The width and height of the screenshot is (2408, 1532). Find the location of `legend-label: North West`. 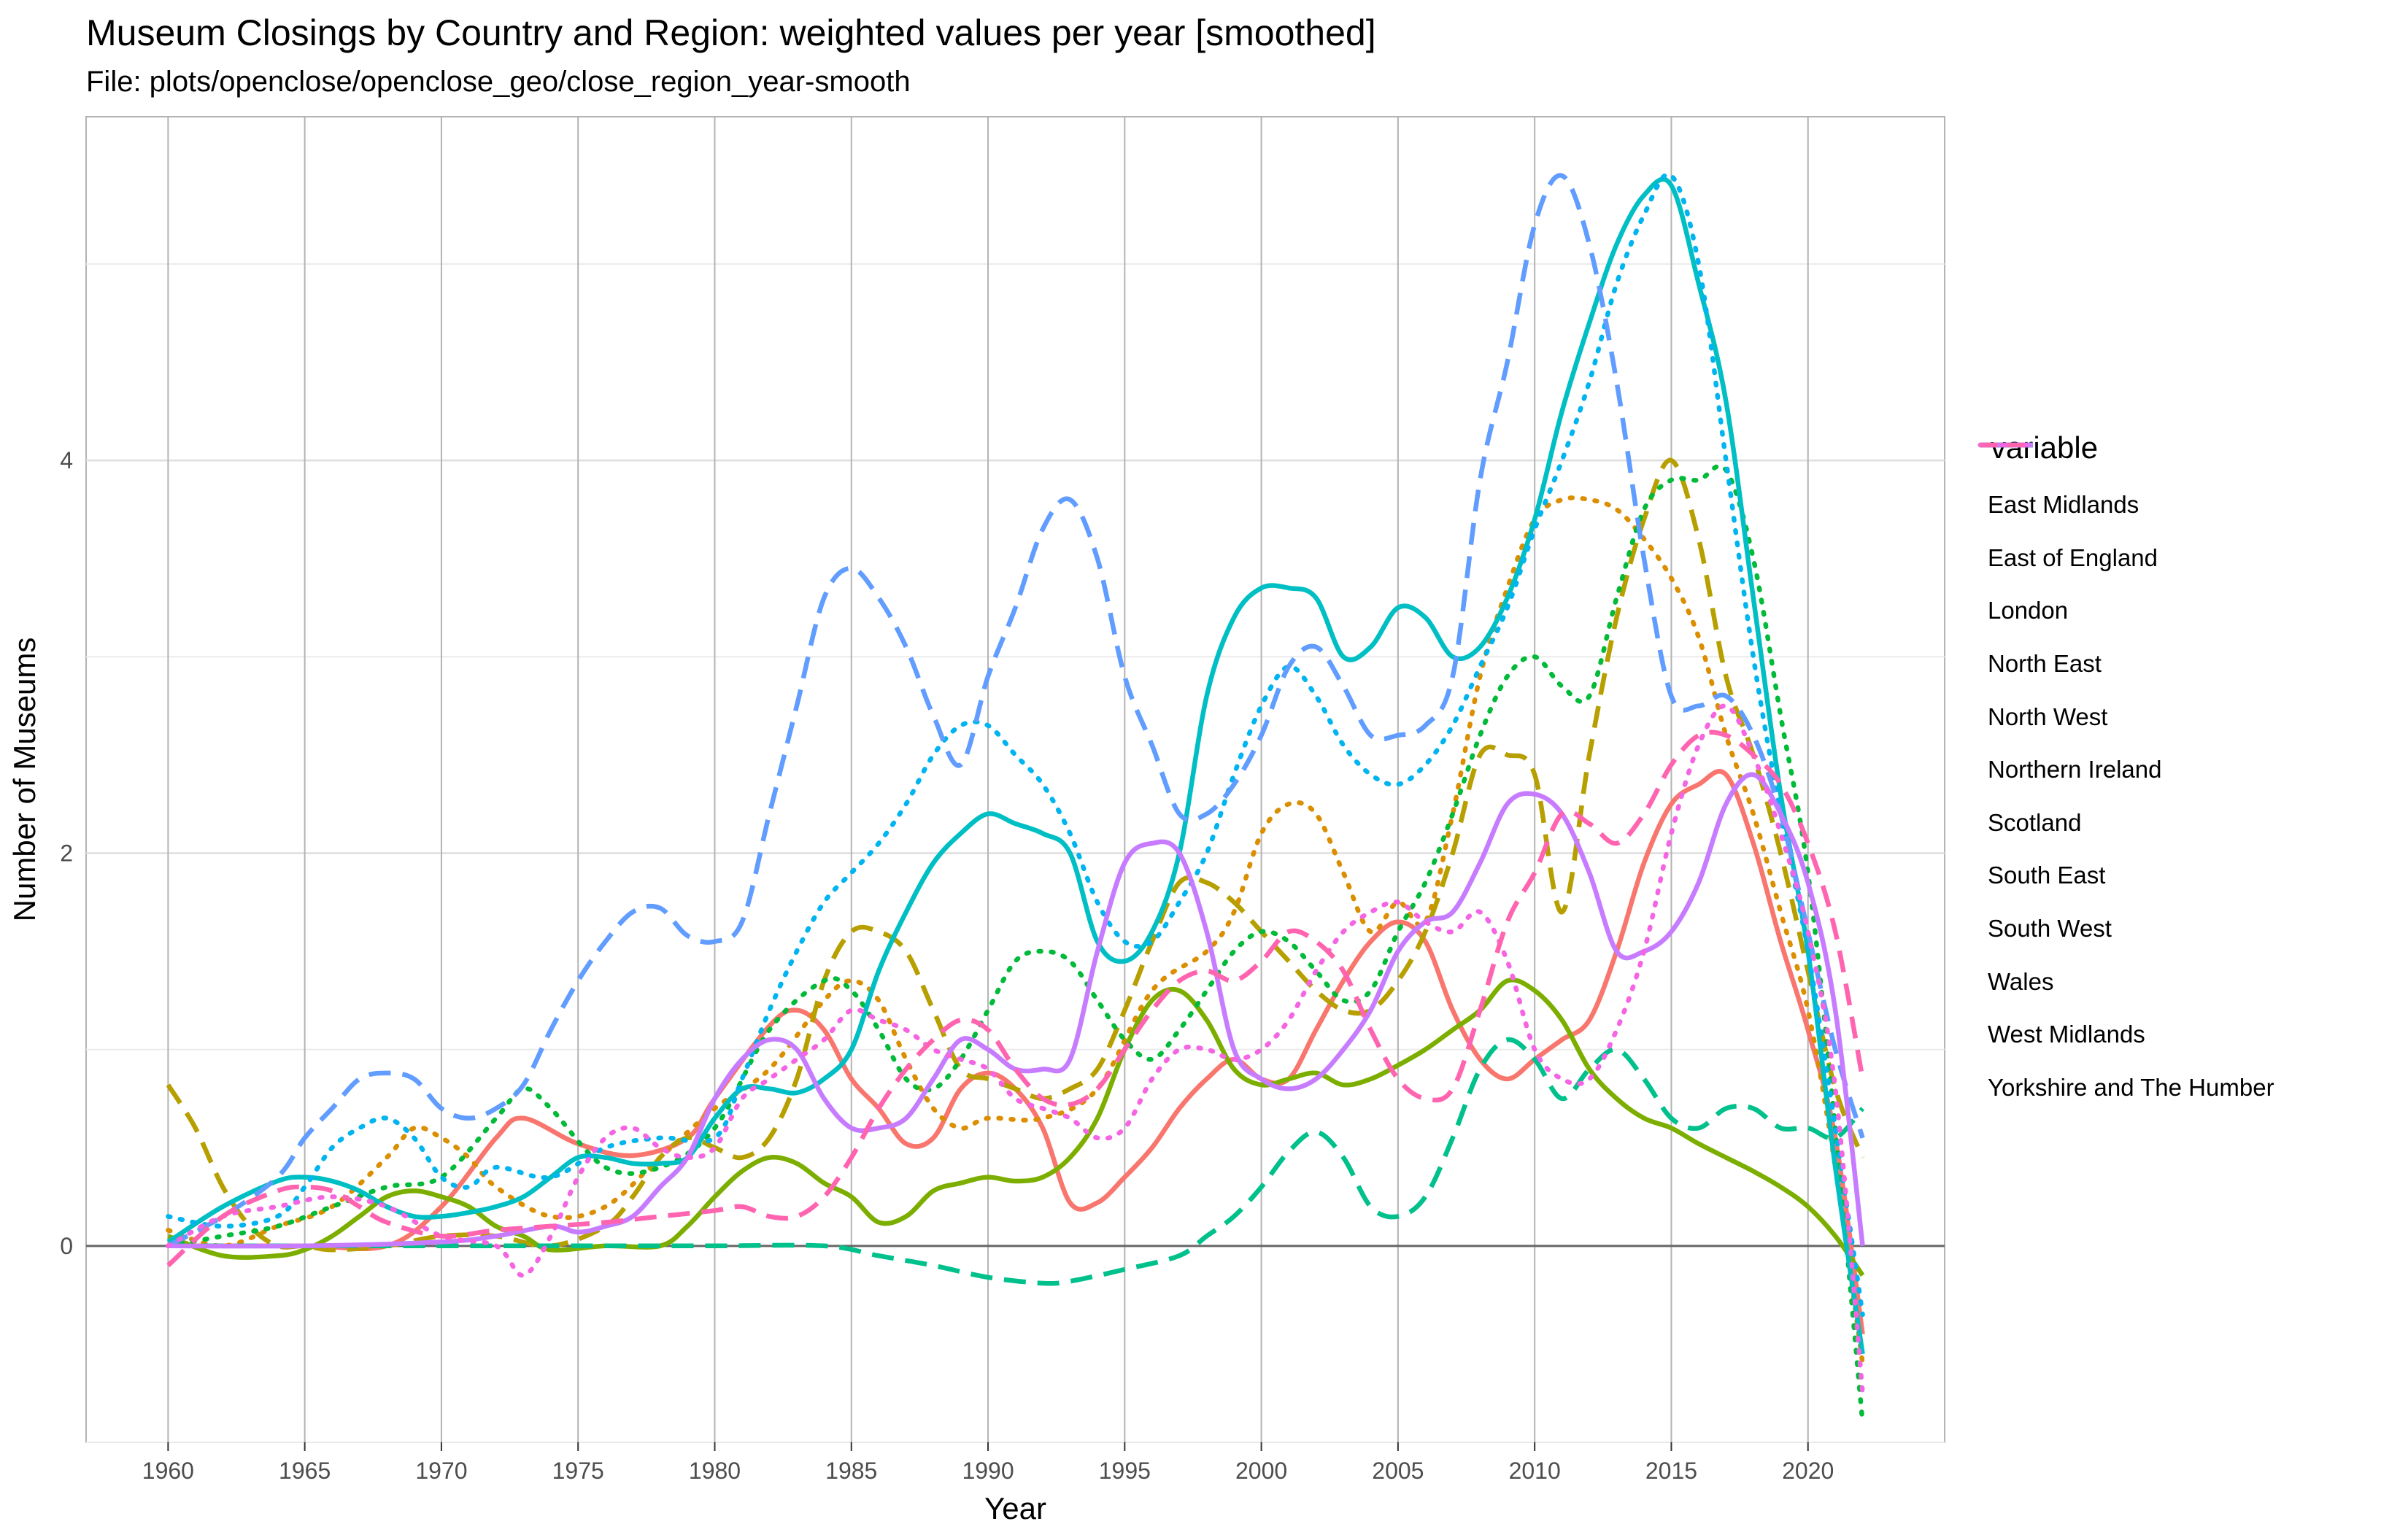

legend-label: North West is located at coordinates (2048, 717).